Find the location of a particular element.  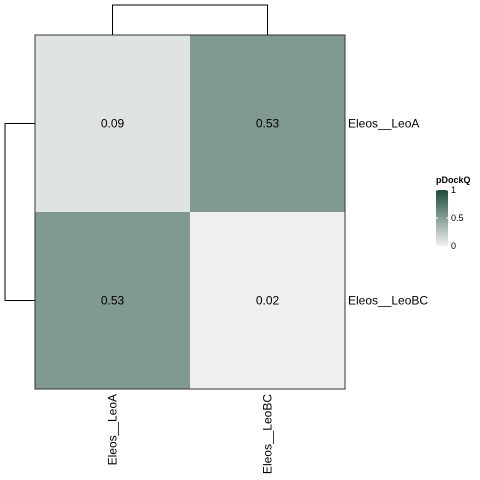

cell-value-label: 0.02 is located at coordinates (268, 301).